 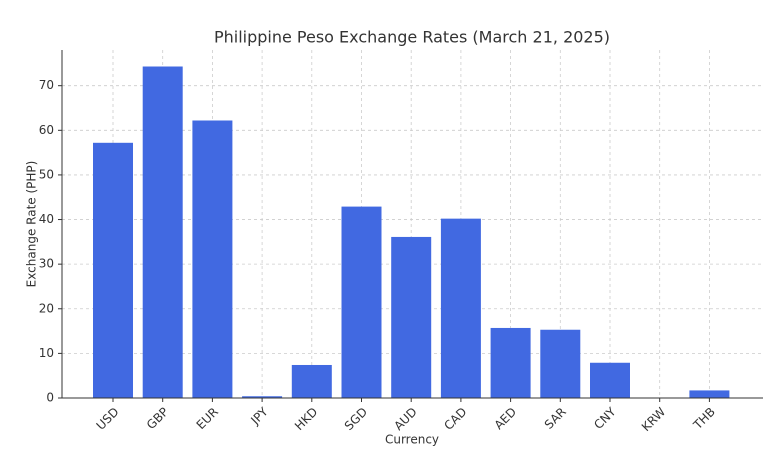 What do you see at coordinates (108, 419) in the screenshot?
I see `x-tick-label: USD` at bounding box center [108, 419].